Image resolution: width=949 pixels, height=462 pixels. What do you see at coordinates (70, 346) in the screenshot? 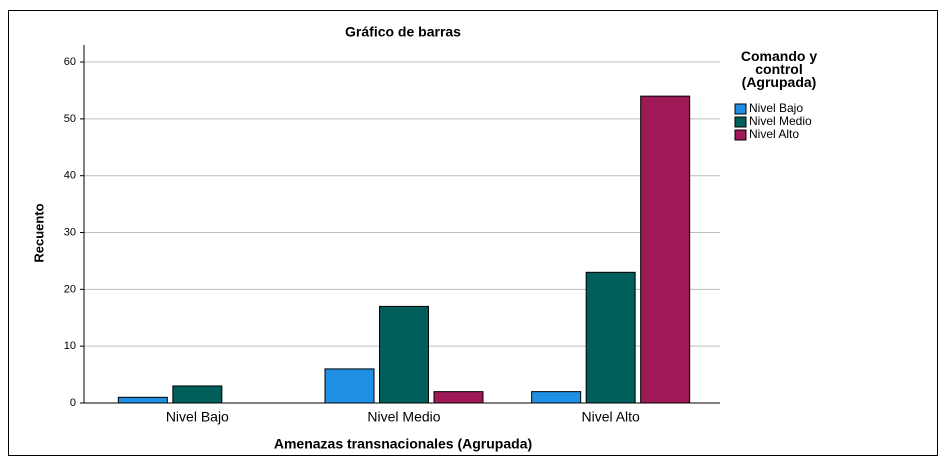
I see `y-tick-label: 10` at bounding box center [70, 346].